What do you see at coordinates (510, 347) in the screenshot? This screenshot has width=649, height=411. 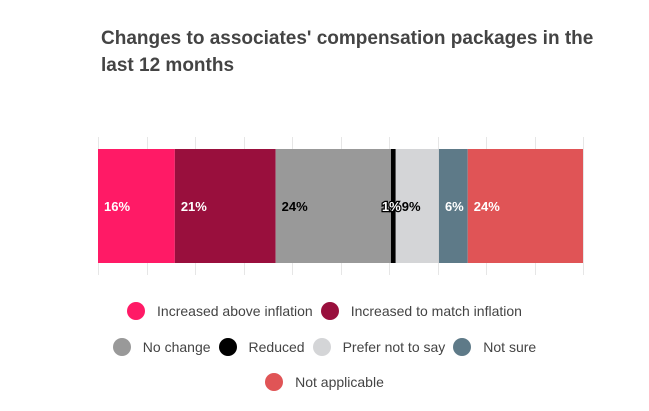 I see `legend-label: Not sure` at bounding box center [510, 347].